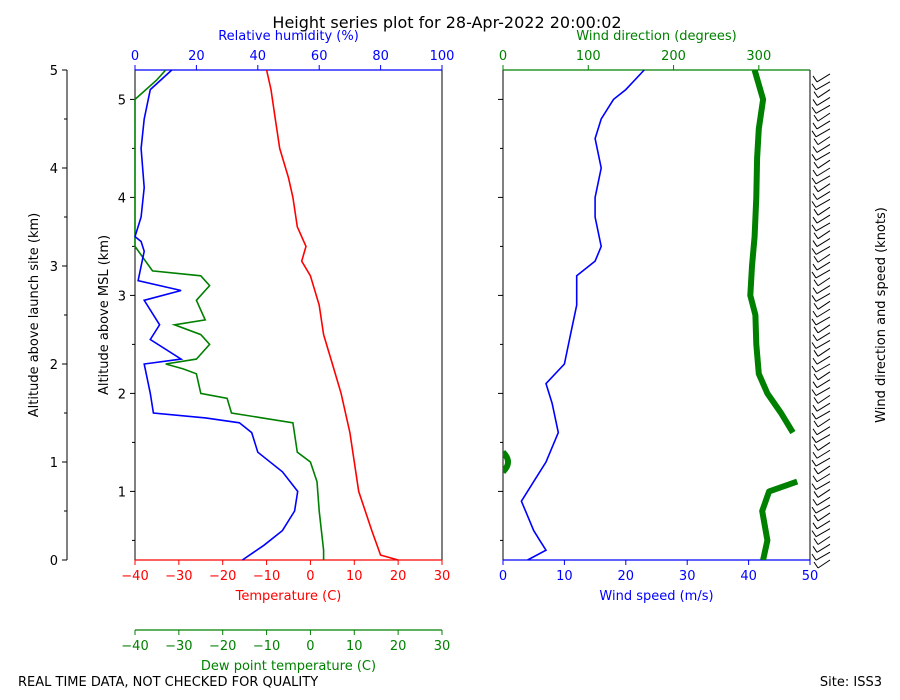 This screenshot has width=900, height=700. What do you see at coordinates (222, 646) in the screenshot?
I see `dewpoint-tick-label: −20` at bounding box center [222, 646].